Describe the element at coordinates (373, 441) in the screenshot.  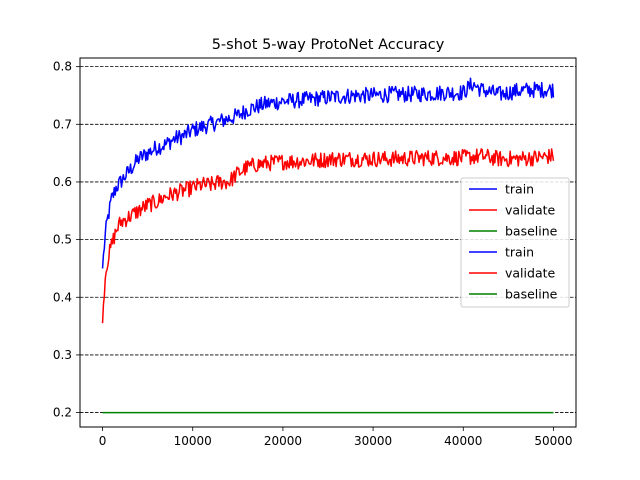
I see `x-tick-label: 30000` at that location.